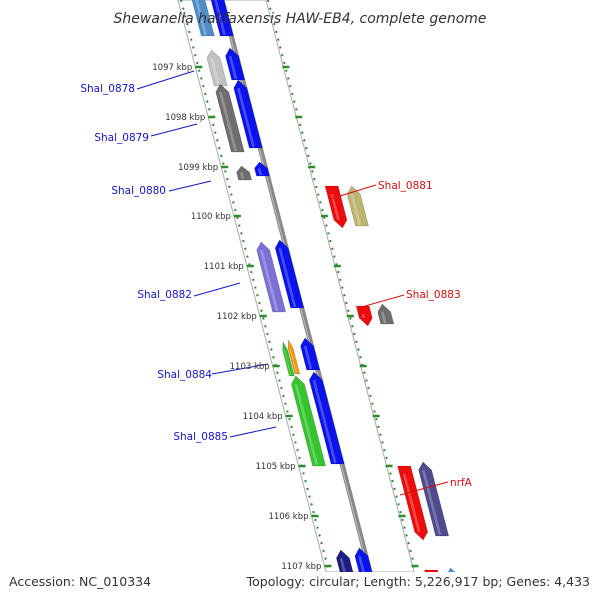  Describe the element at coordinates (211, 217) in the screenshot. I see `position-label: 1100 kbp` at that location.